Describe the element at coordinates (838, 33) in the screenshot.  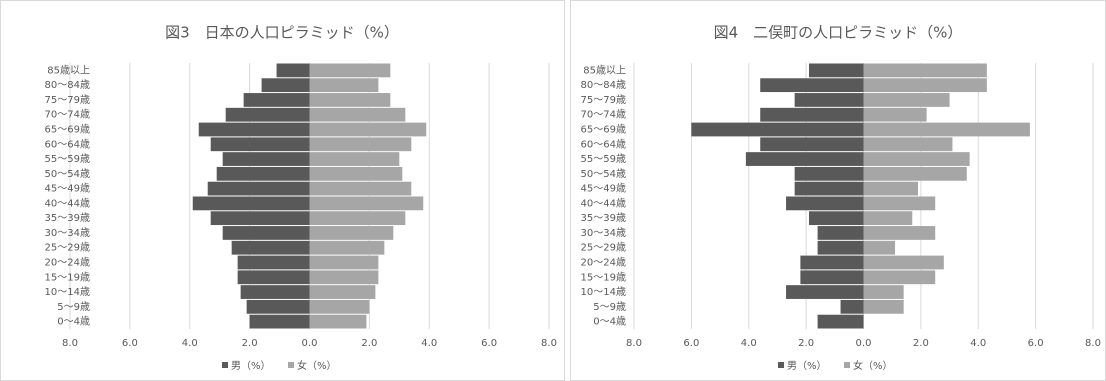
I see `chart-title: 図4 二俣町の人口ピラミッド（%）` at that location.